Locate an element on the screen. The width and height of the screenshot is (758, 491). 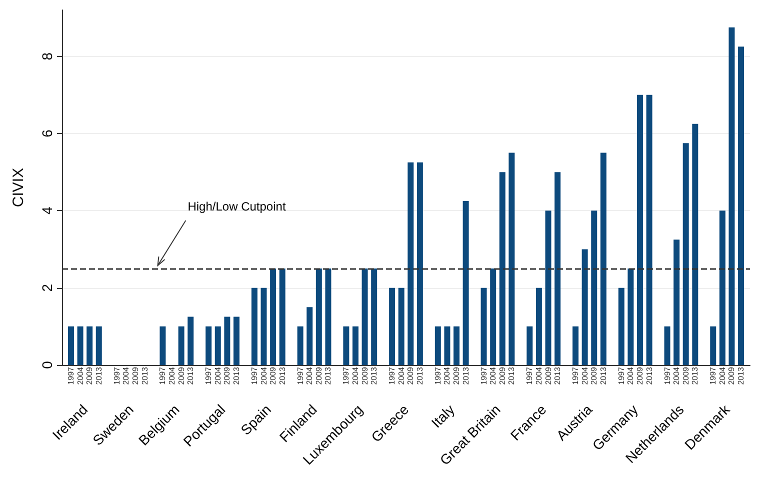
y-tick-label: 6 is located at coordinates (47, 133).